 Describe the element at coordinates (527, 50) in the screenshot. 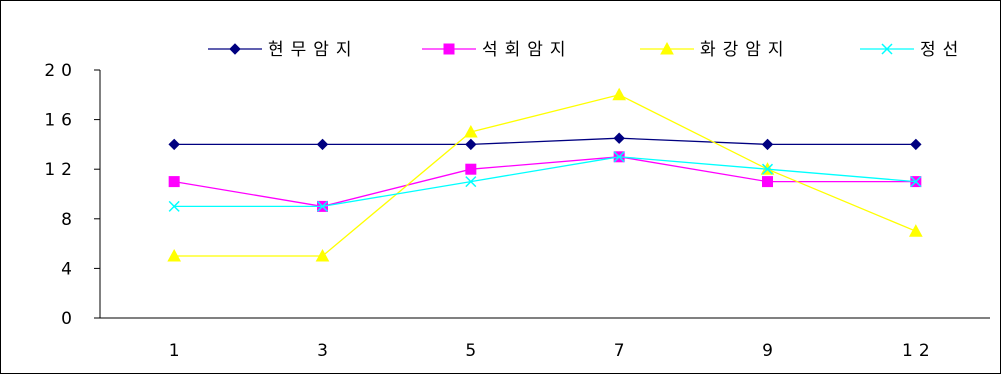

I see `legend-label: 석회암지` at that location.